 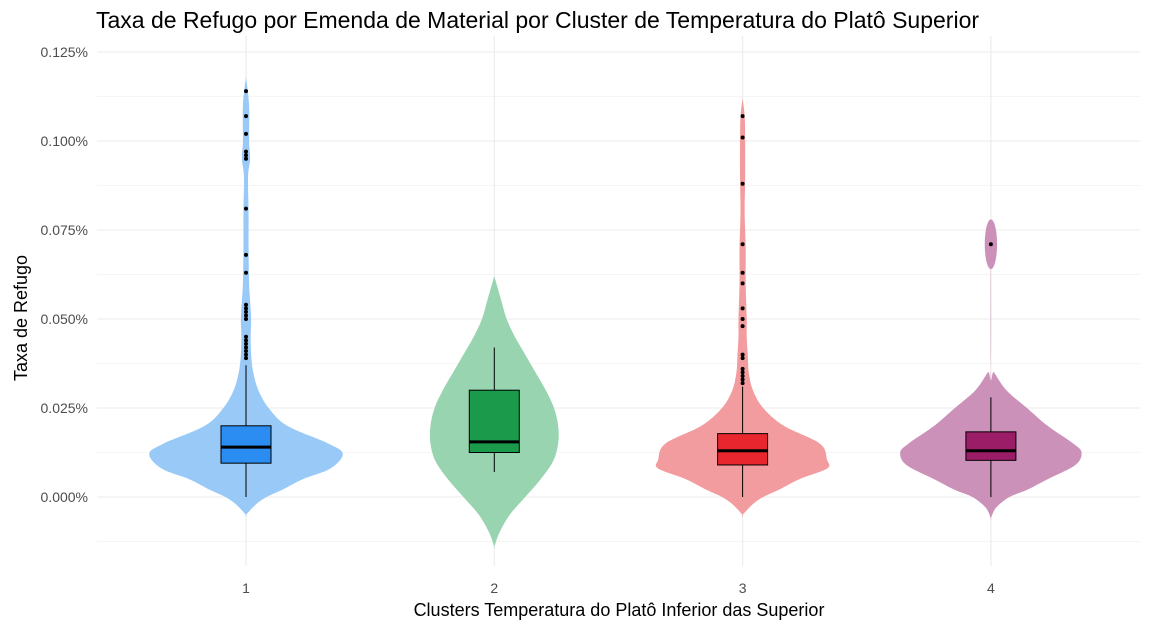 What do you see at coordinates (64, 274) in the screenshot?
I see `y-axis-ticks: 0.000% 0.025% 0.050% 0.075% 0.100% 0.125%` at bounding box center [64, 274].